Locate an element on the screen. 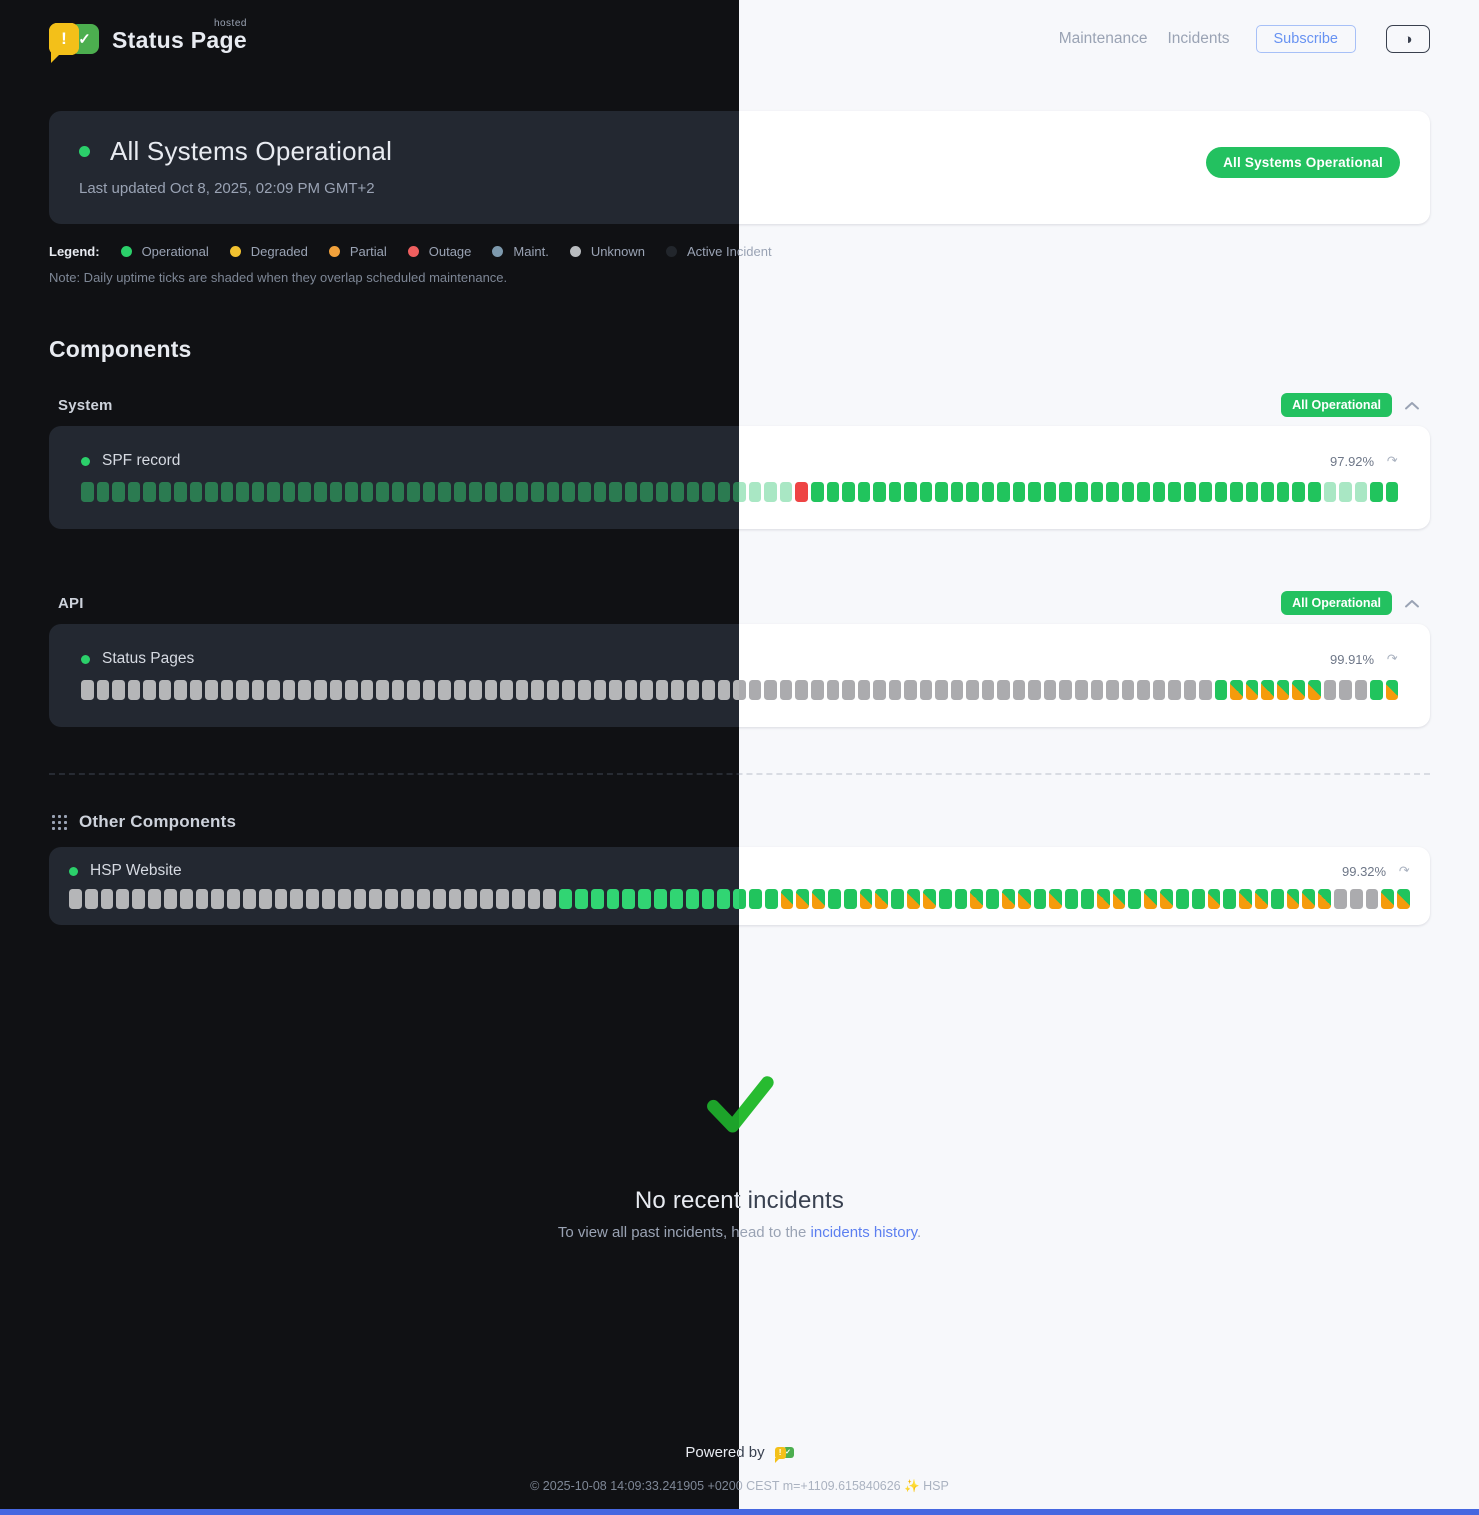  uptime-tickbar is located at coordinates (404, 899).